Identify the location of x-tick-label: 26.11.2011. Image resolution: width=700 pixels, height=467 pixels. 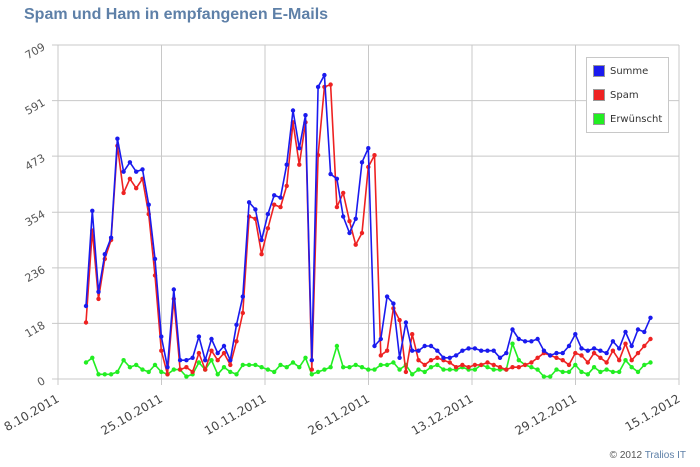
(338, 414).